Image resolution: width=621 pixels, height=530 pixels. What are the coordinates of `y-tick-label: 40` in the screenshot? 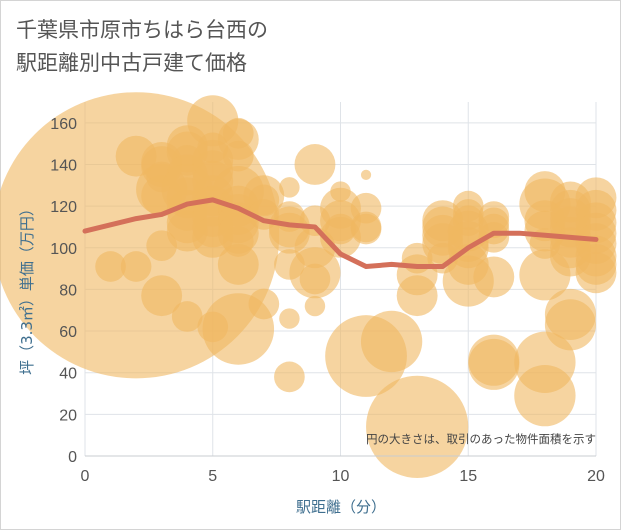 It's located at (68, 374).